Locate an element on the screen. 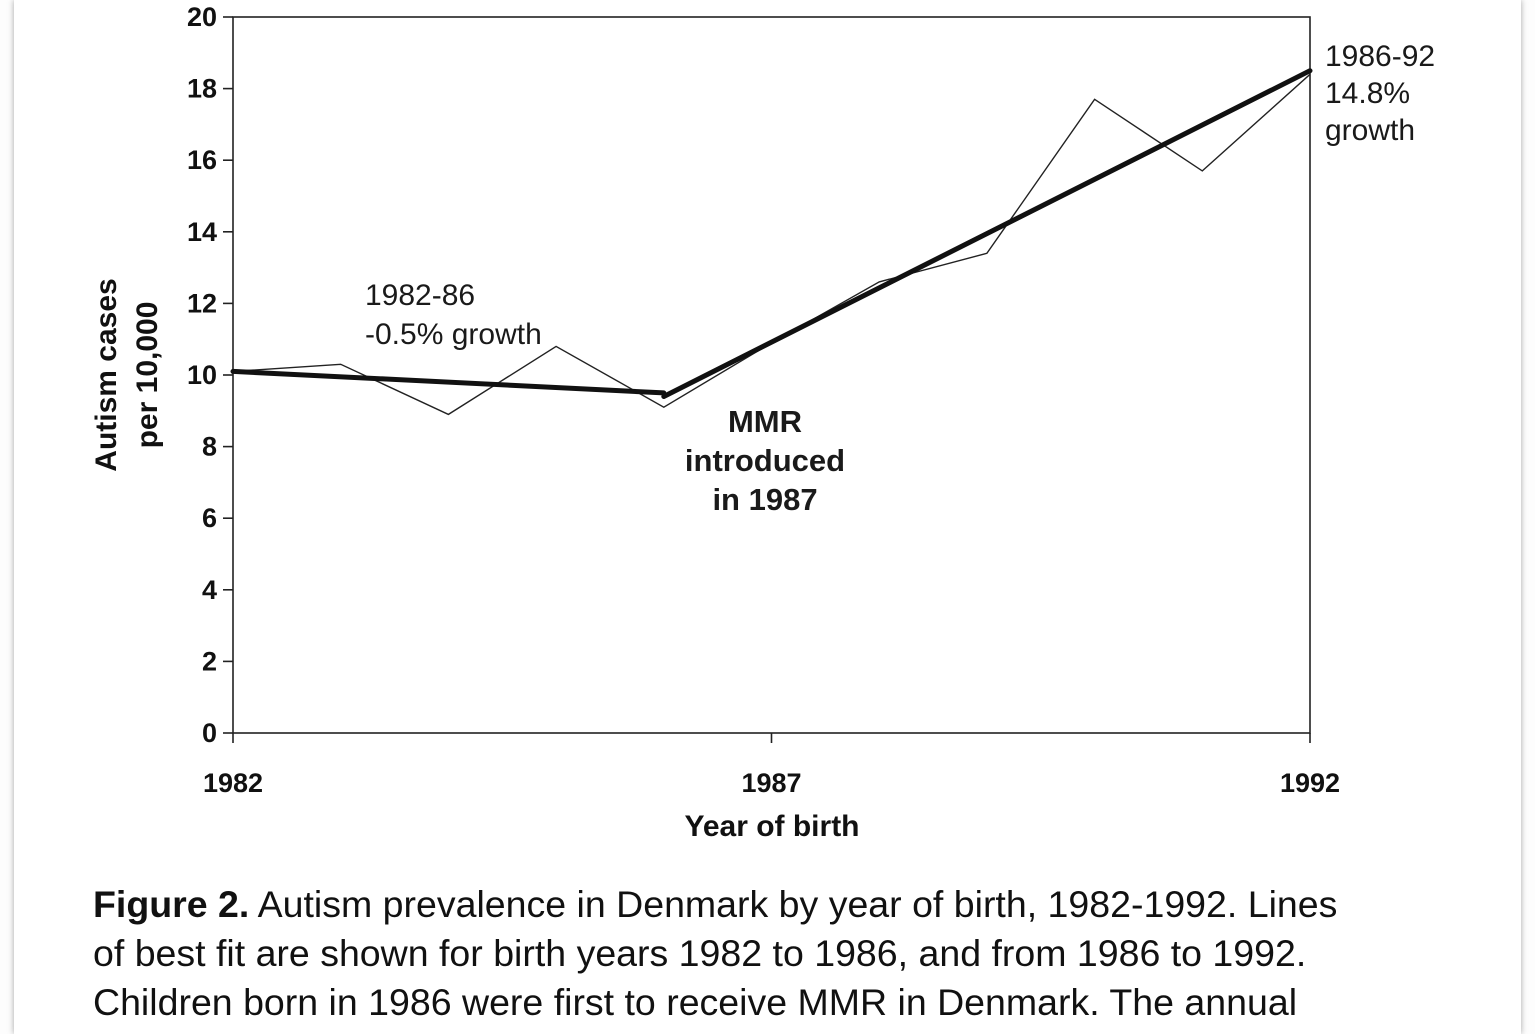  y-axis-title-line-1: Autism cases is located at coordinates (106, 374).